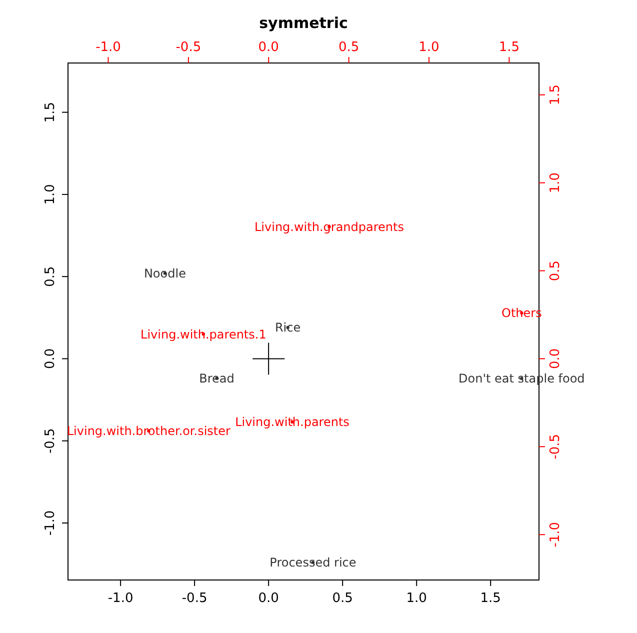  I want to click on x-tick-label: 1.0, so click(416, 598).